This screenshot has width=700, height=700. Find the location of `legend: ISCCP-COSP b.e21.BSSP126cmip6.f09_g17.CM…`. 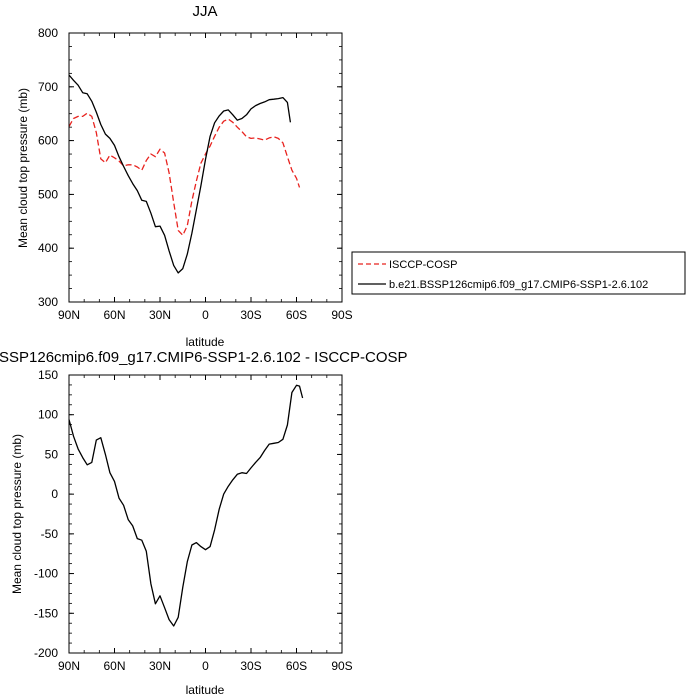

legend: ISCCP-COSP b.e21.BSSP126cmip6.f09_g17.CM… is located at coordinates (518, 273).